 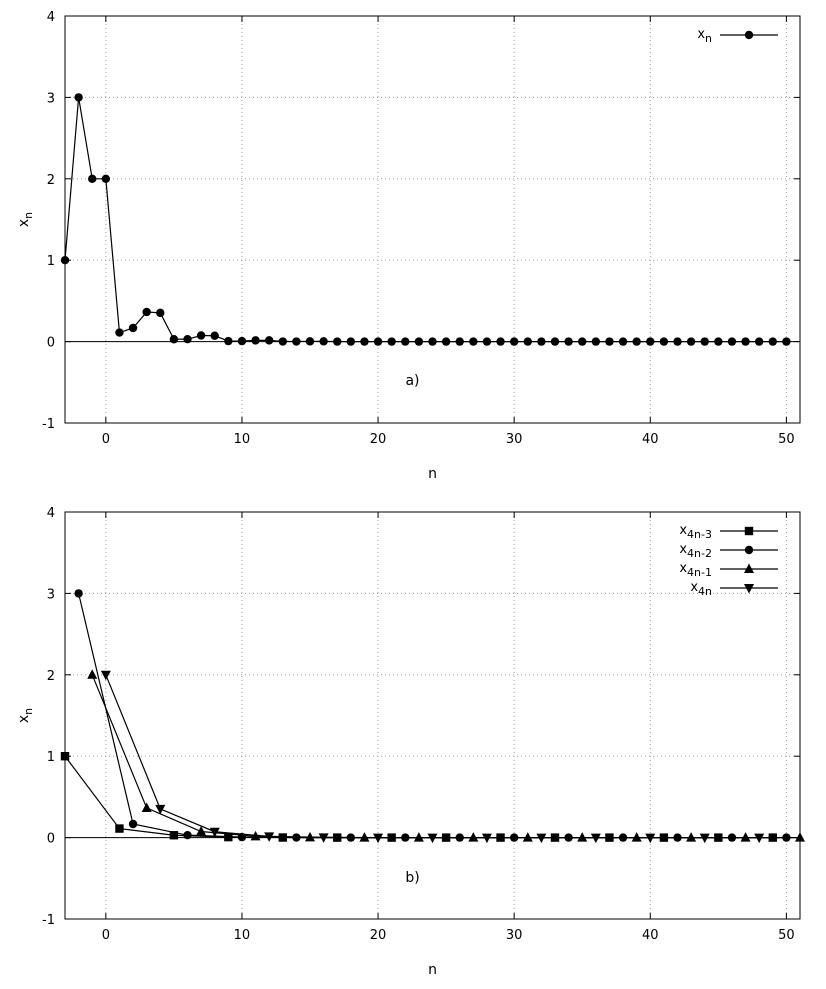 I want to click on legend-label-sub: 4n, so click(x=705, y=591).